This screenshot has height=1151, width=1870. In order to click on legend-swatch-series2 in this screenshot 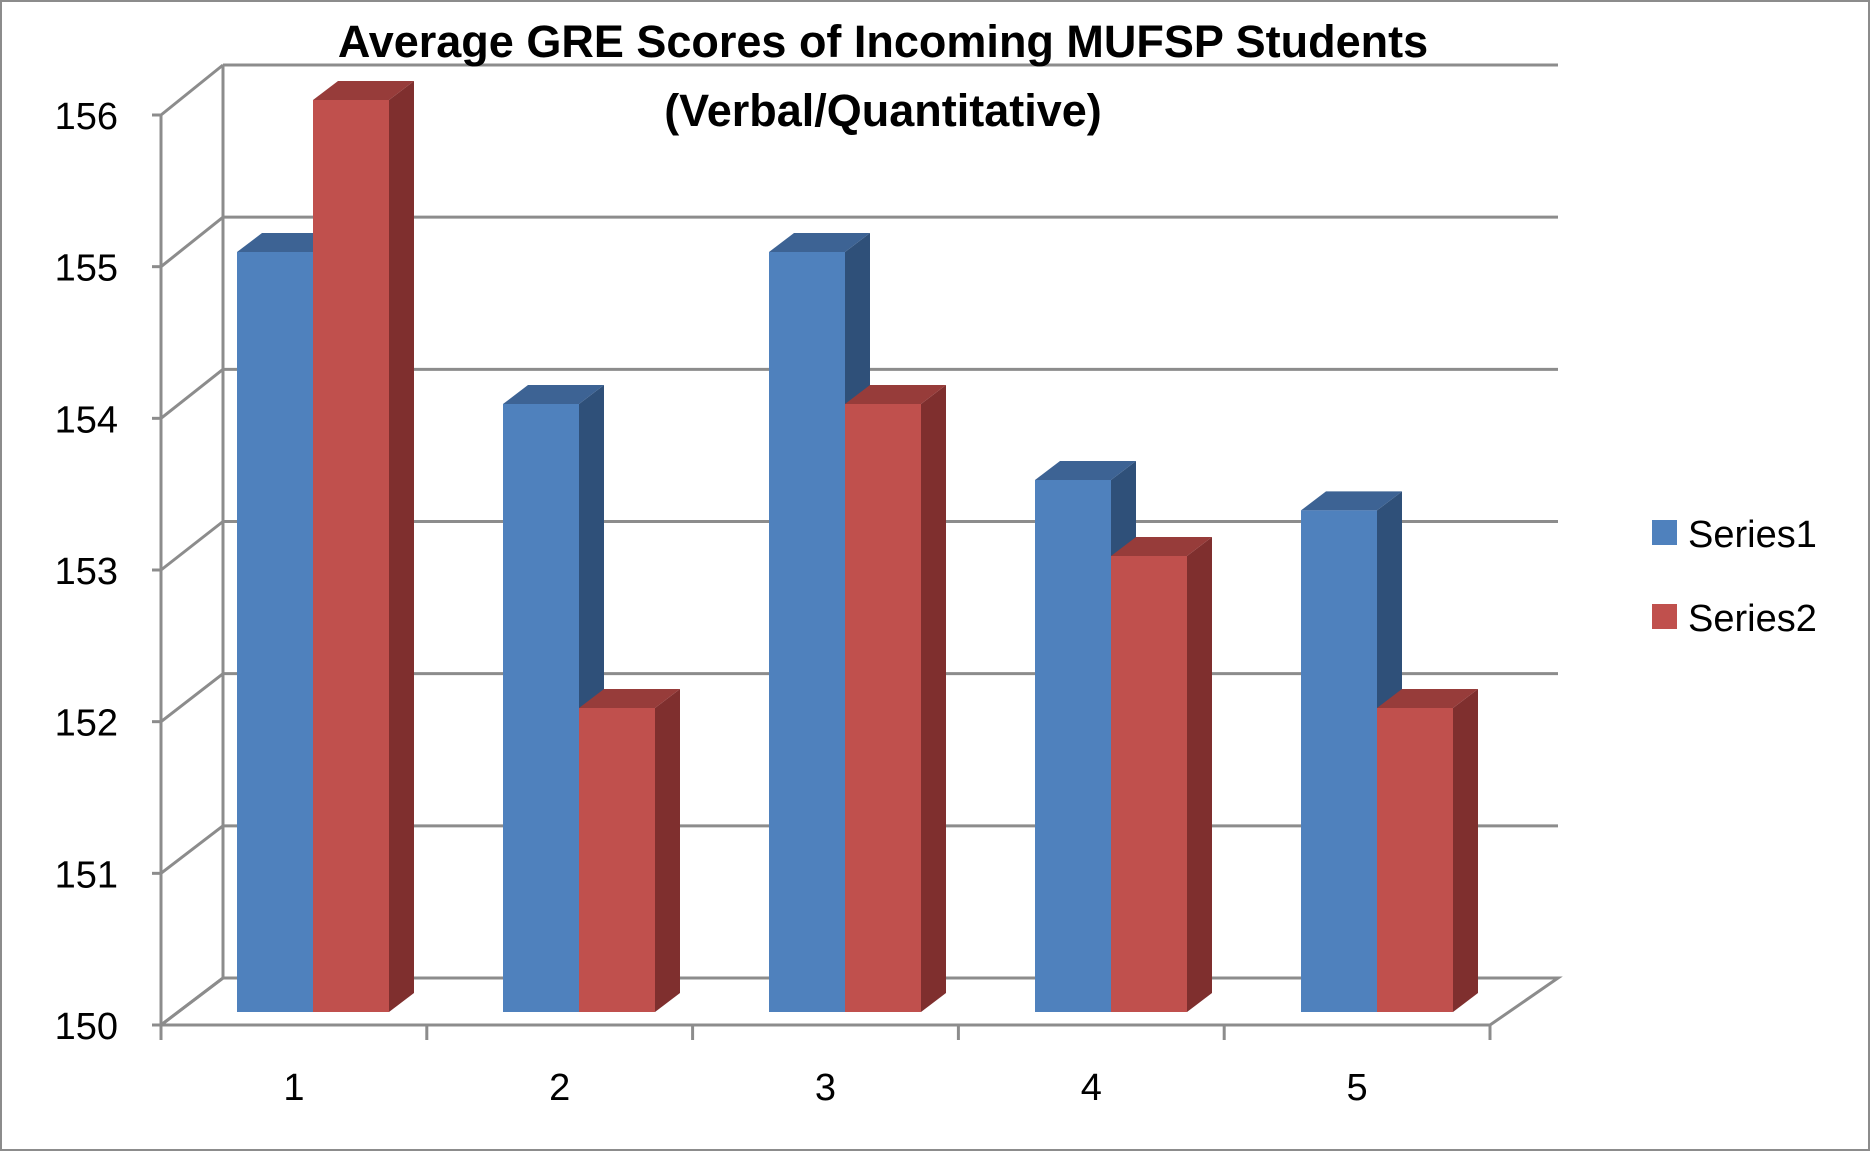, I will do `click(1664, 616)`.